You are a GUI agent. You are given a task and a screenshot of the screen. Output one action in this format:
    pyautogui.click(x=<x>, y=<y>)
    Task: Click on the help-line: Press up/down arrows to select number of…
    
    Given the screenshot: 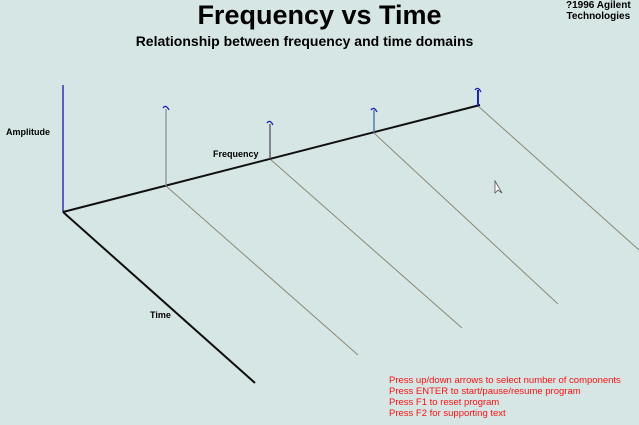 What is the action you would take?
    pyautogui.click(x=505, y=380)
    